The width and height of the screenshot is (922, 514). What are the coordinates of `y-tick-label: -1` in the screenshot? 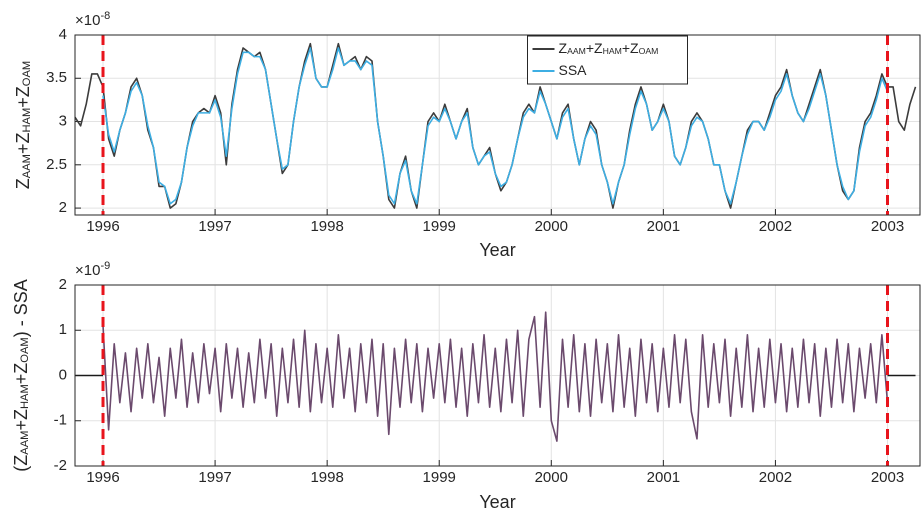 It's located at (60, 420).